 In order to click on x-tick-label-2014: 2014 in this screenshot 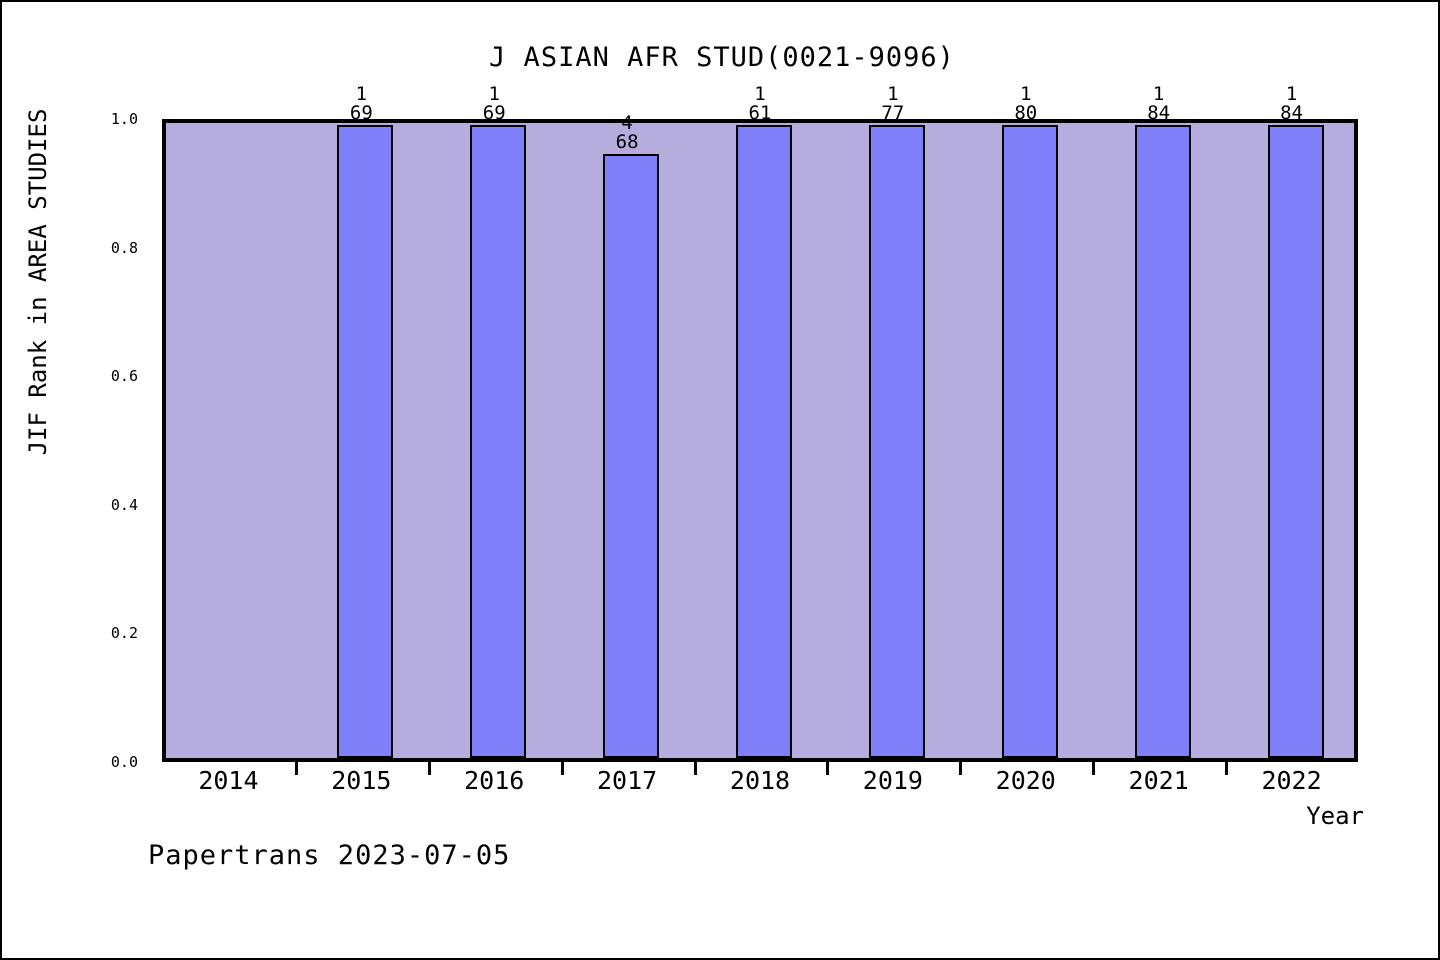, I will do `click(228, 780)`.